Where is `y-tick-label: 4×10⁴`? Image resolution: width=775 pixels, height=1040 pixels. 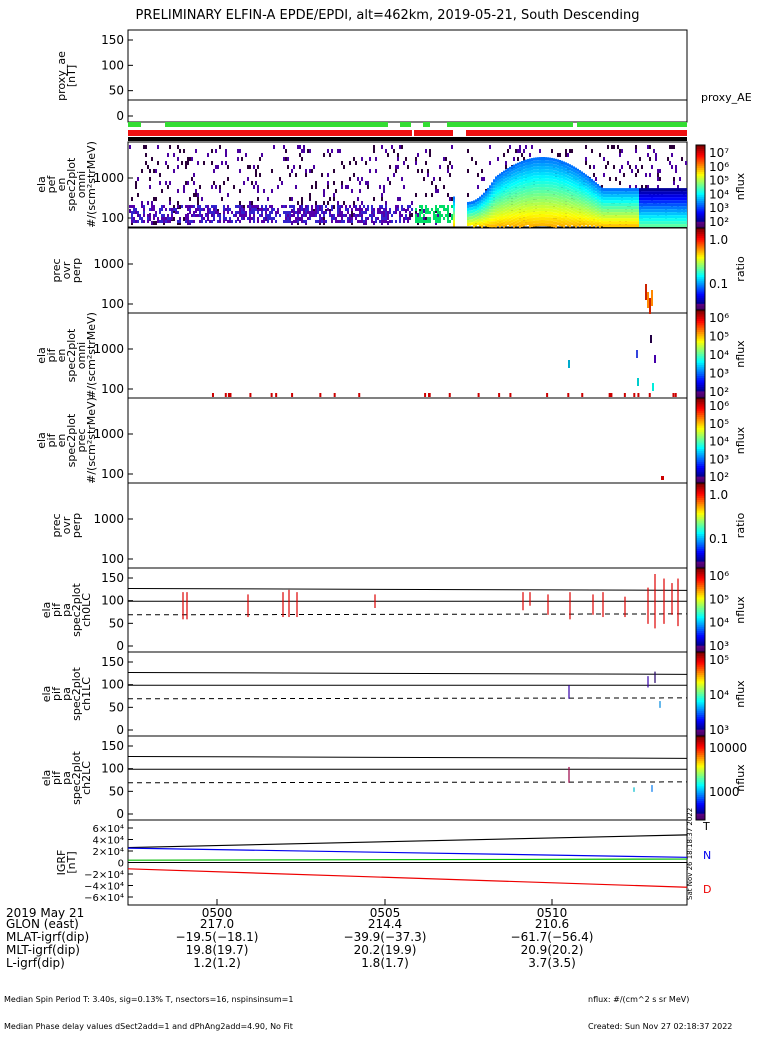
y-tick-label: 4×10⁴ is located at coordinates (108, 841).